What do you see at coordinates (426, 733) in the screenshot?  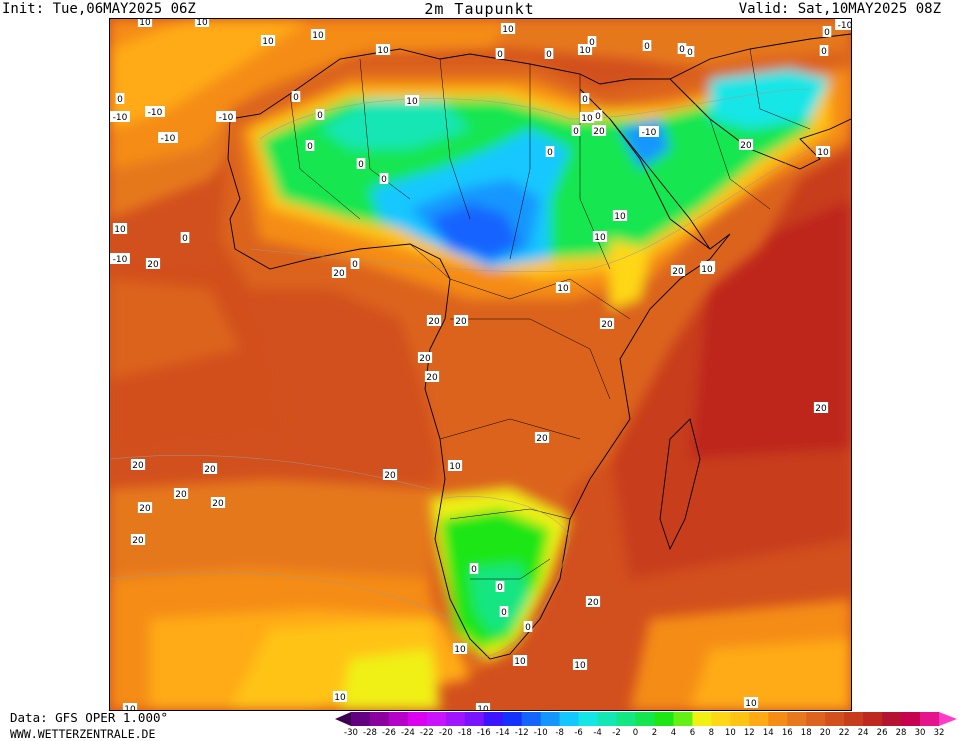 I see `legend-tick-label: -22` at bounding box center [426, 733].